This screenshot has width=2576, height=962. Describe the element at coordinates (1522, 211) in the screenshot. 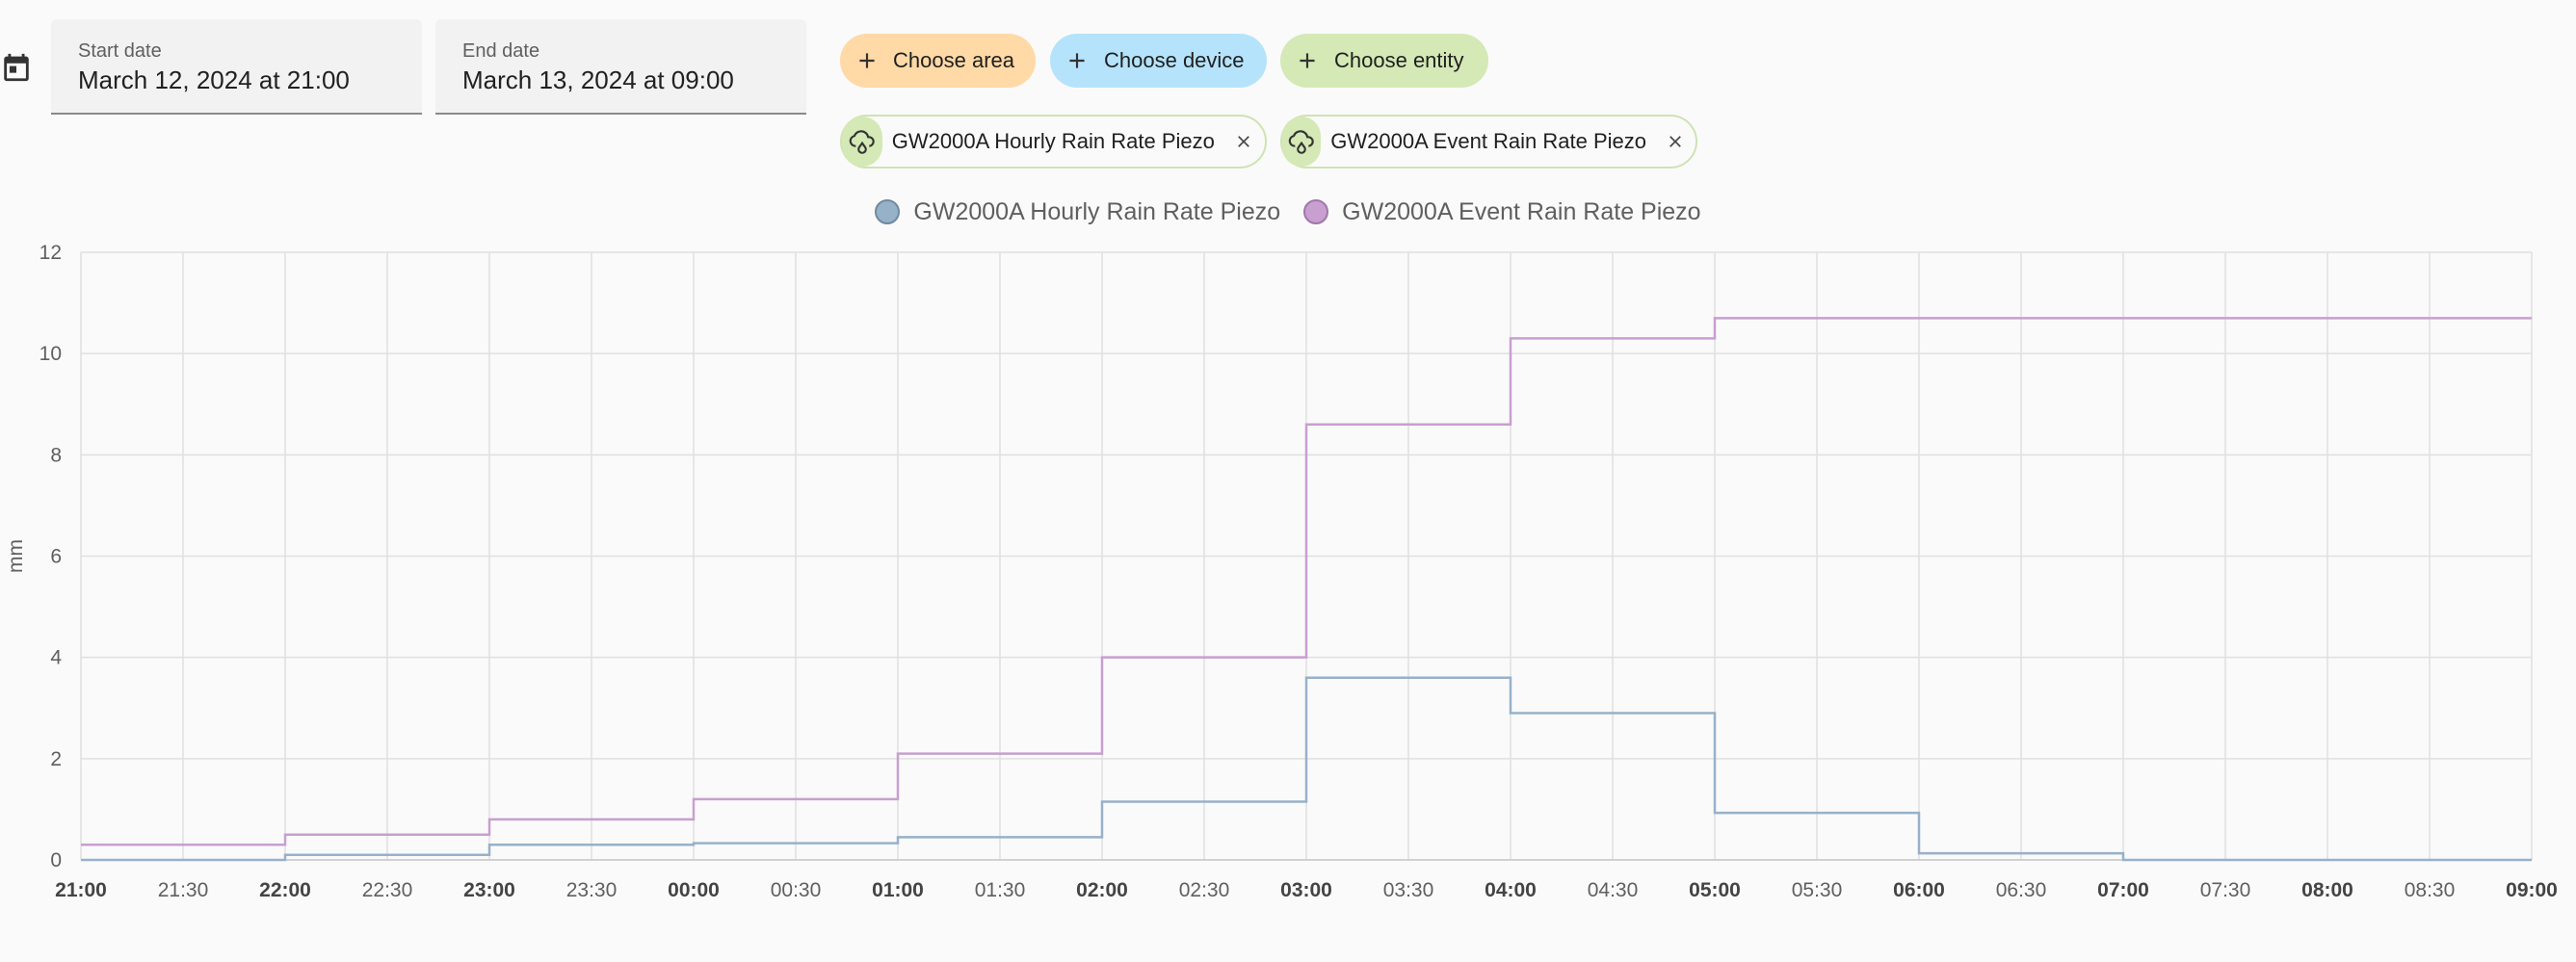

I see `legend-label: GW2000A Event Rain Rate Piezo` at that location.